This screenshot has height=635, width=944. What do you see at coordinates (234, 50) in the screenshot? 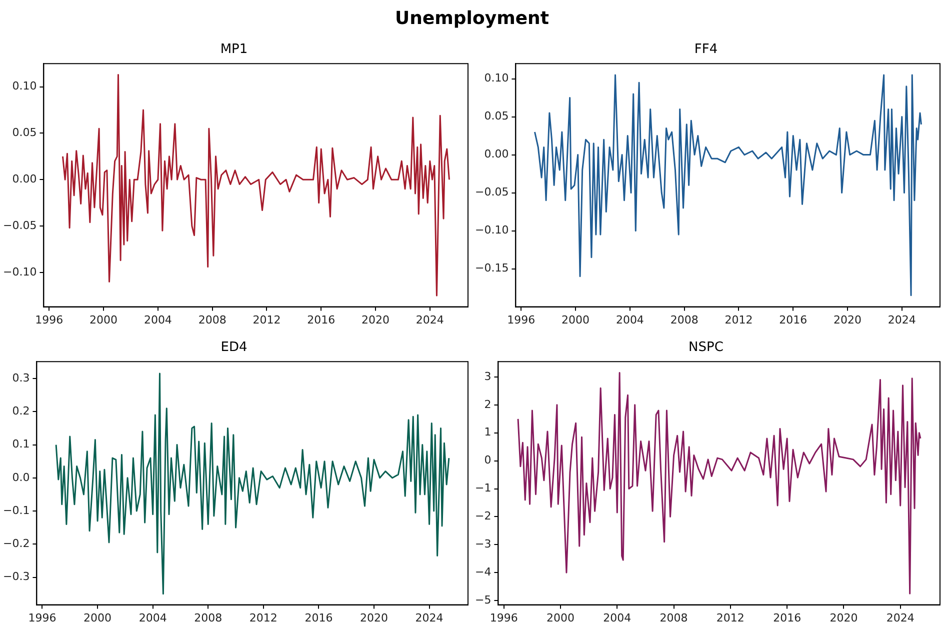
I see `chart-title: MP1` at bounding box center [234, 50].